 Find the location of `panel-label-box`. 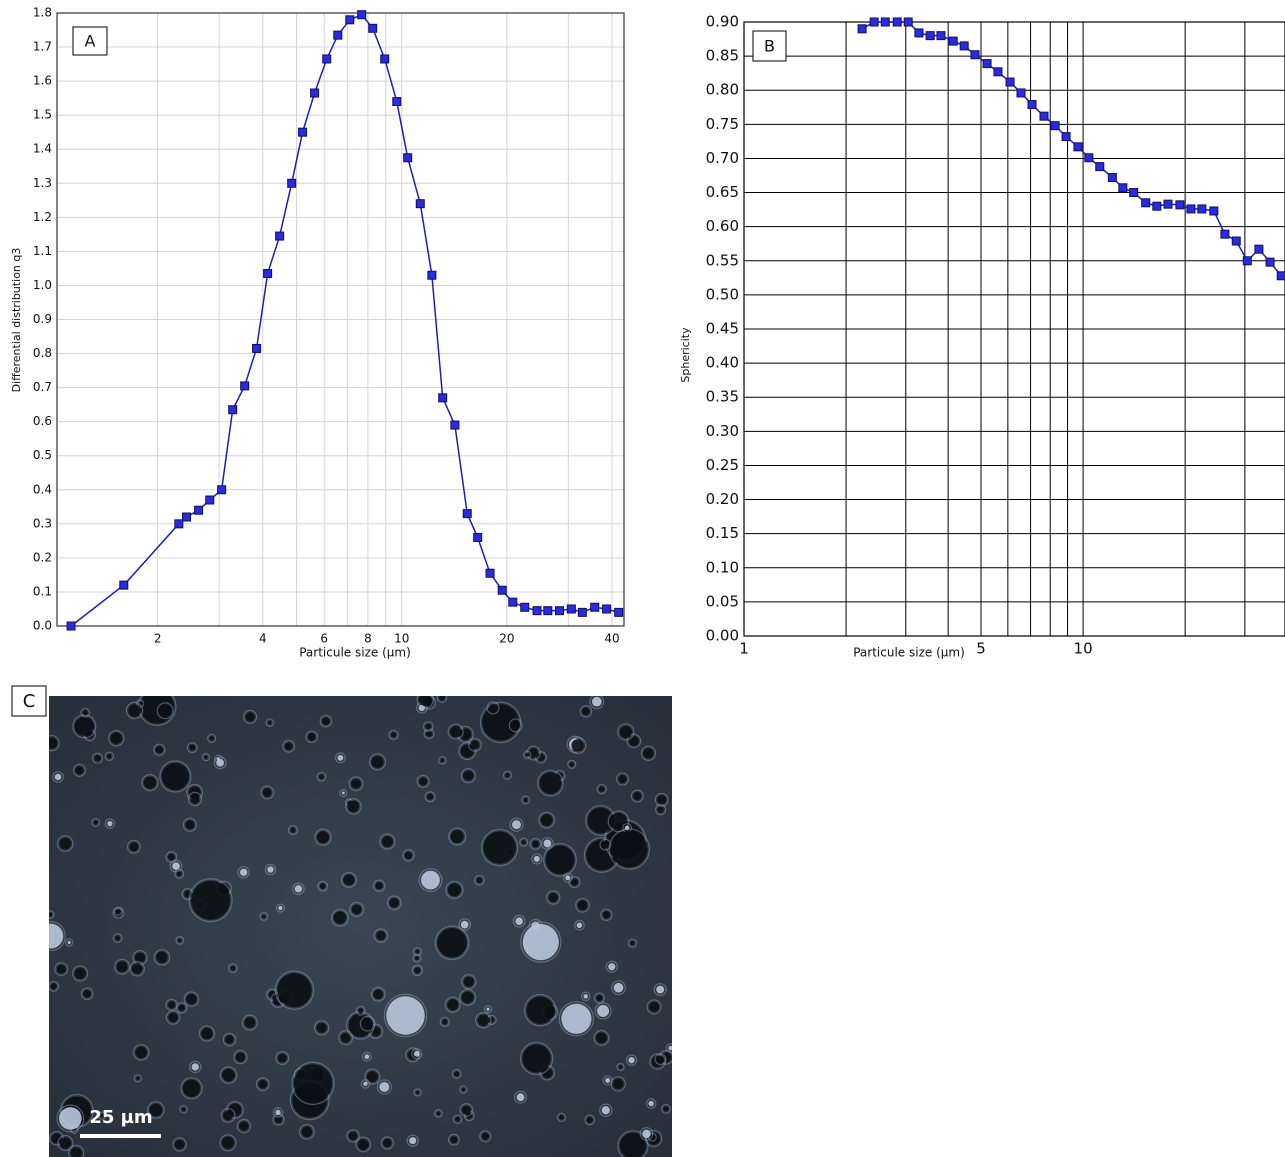

panel-label-box is located at coordinates (769, 46).